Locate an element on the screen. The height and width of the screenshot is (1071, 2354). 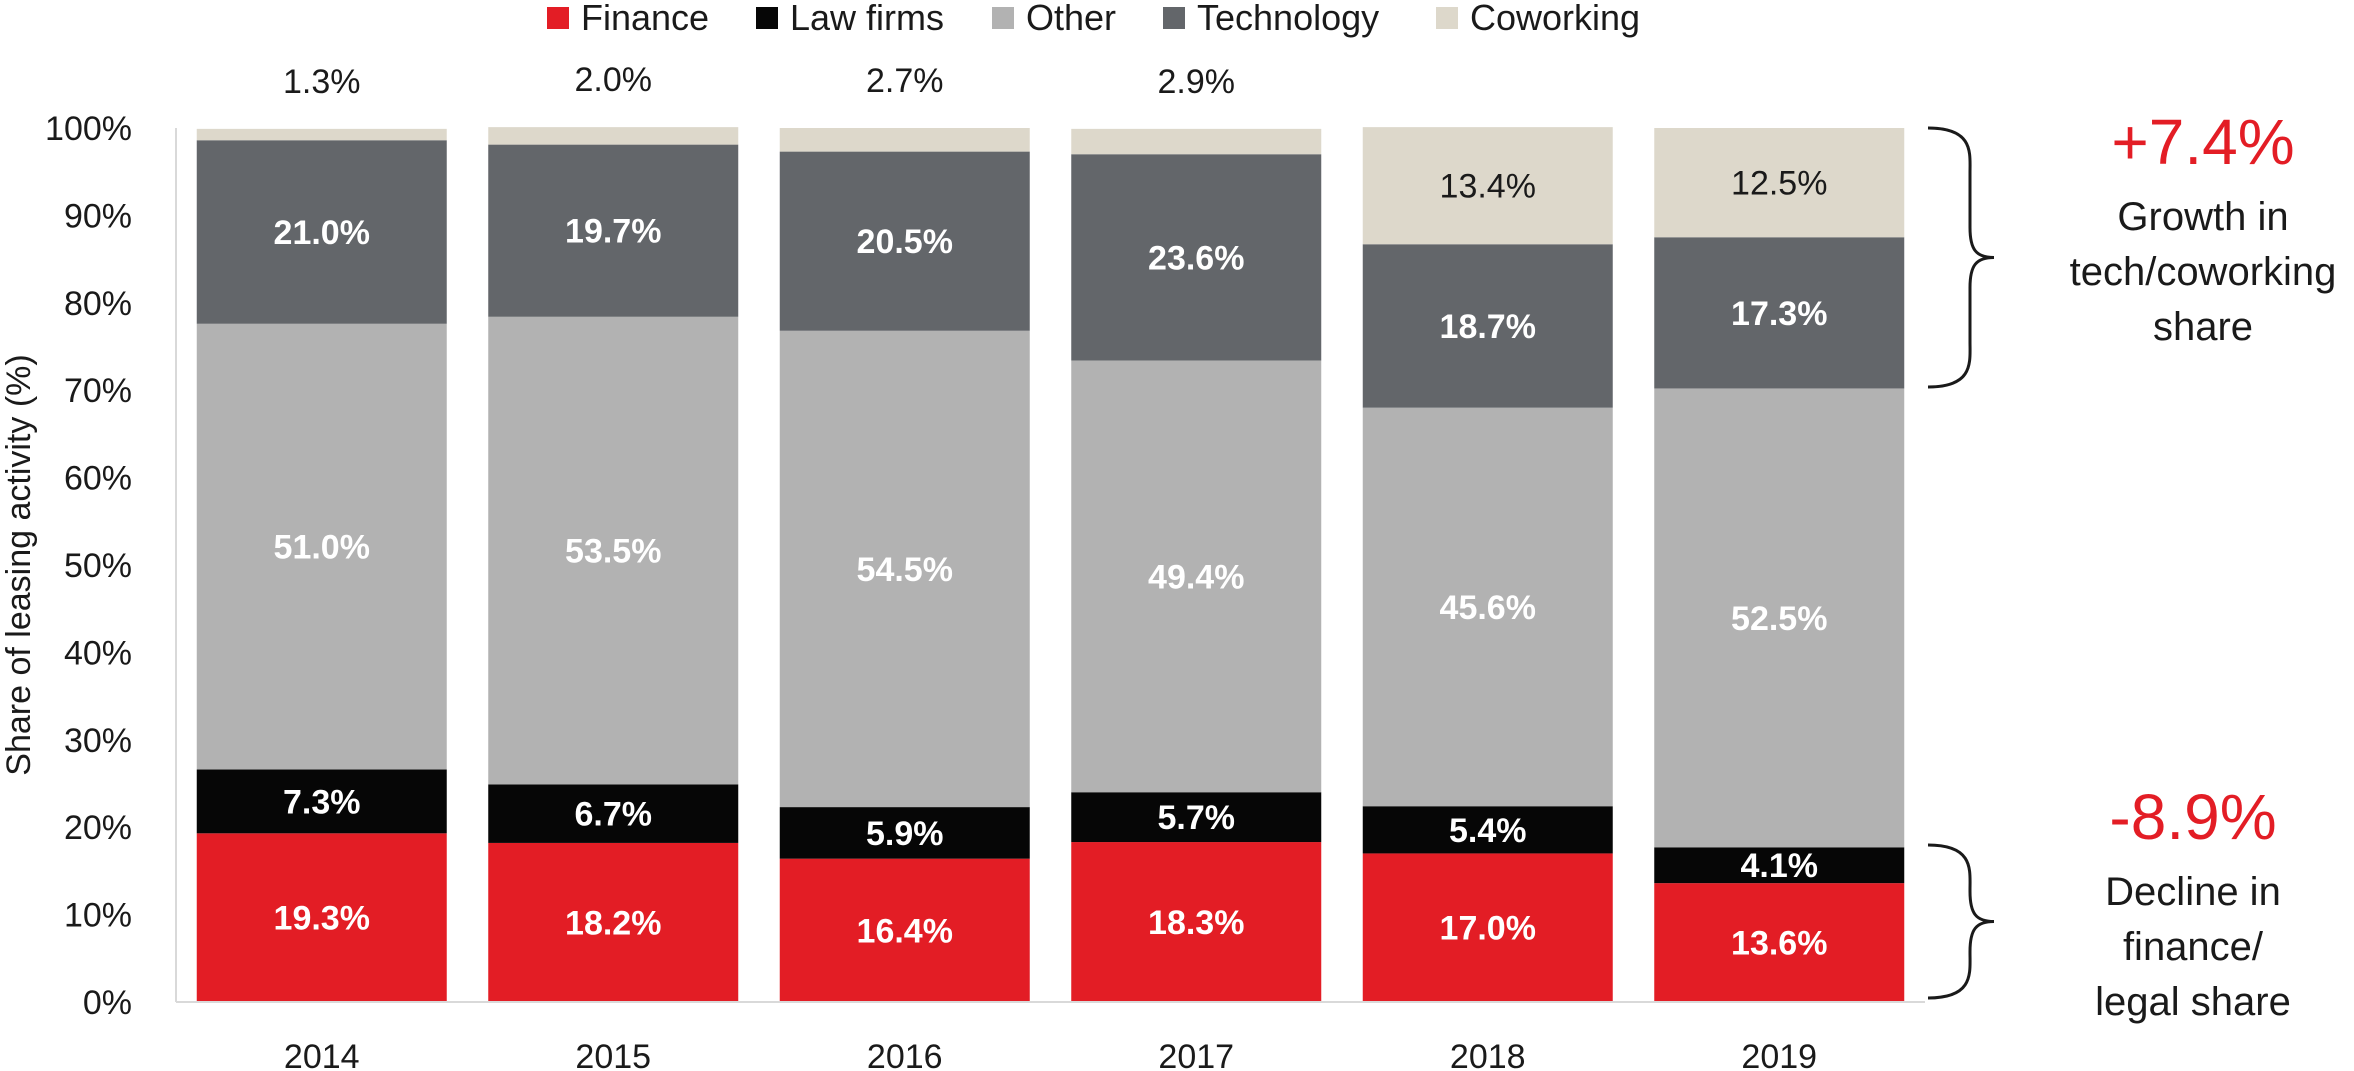
x-axis: 2014 2015 2016 2017 2018 2019 is located at coordinates (1050, 1036).